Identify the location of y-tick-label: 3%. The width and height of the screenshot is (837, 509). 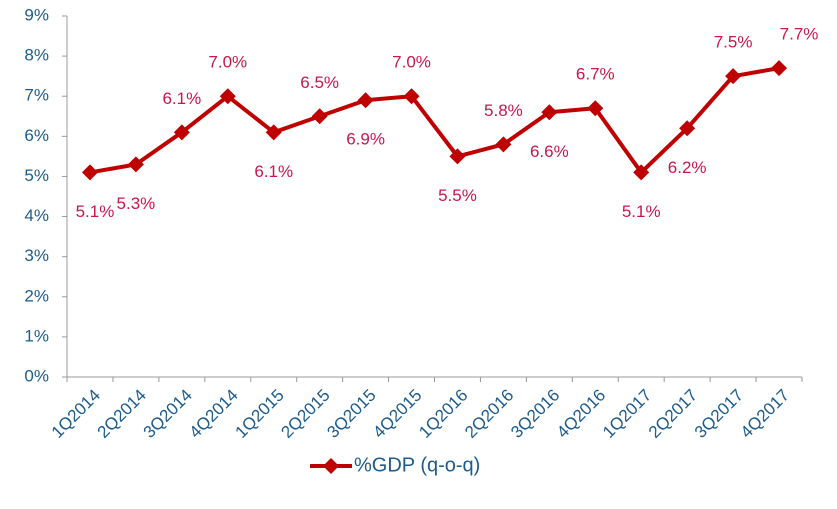
(36, 255).